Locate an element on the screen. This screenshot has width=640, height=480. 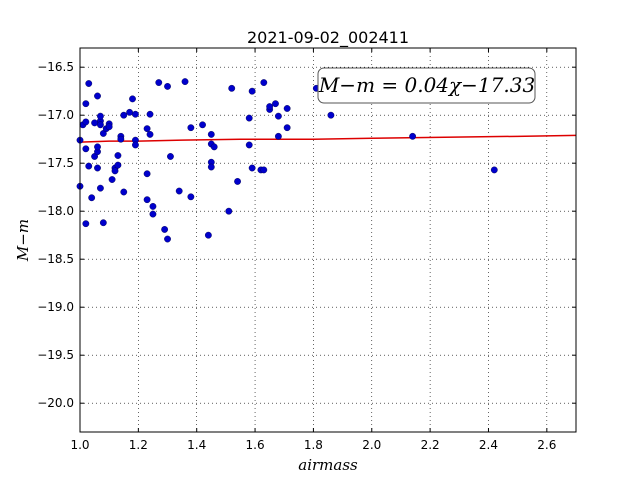
annotation-frame is located at coordinates (426, 85).